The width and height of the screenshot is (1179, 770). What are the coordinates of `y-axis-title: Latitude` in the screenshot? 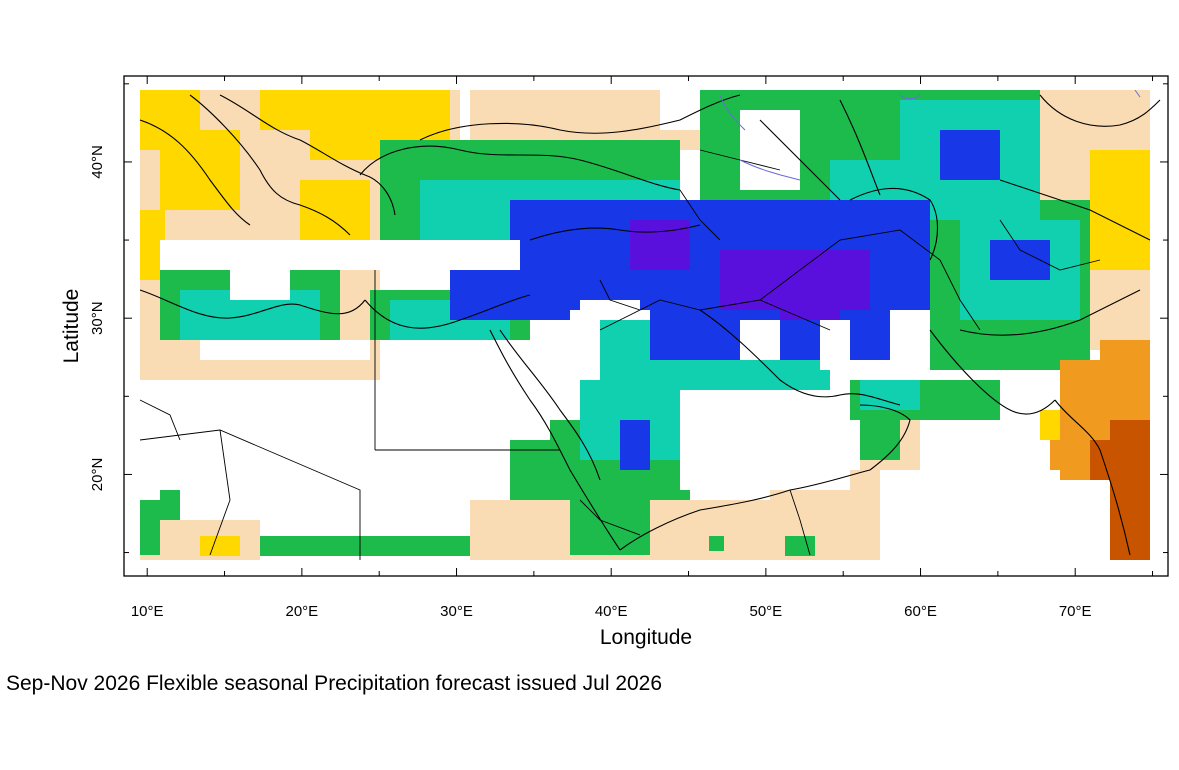 It's located at (71, 326).